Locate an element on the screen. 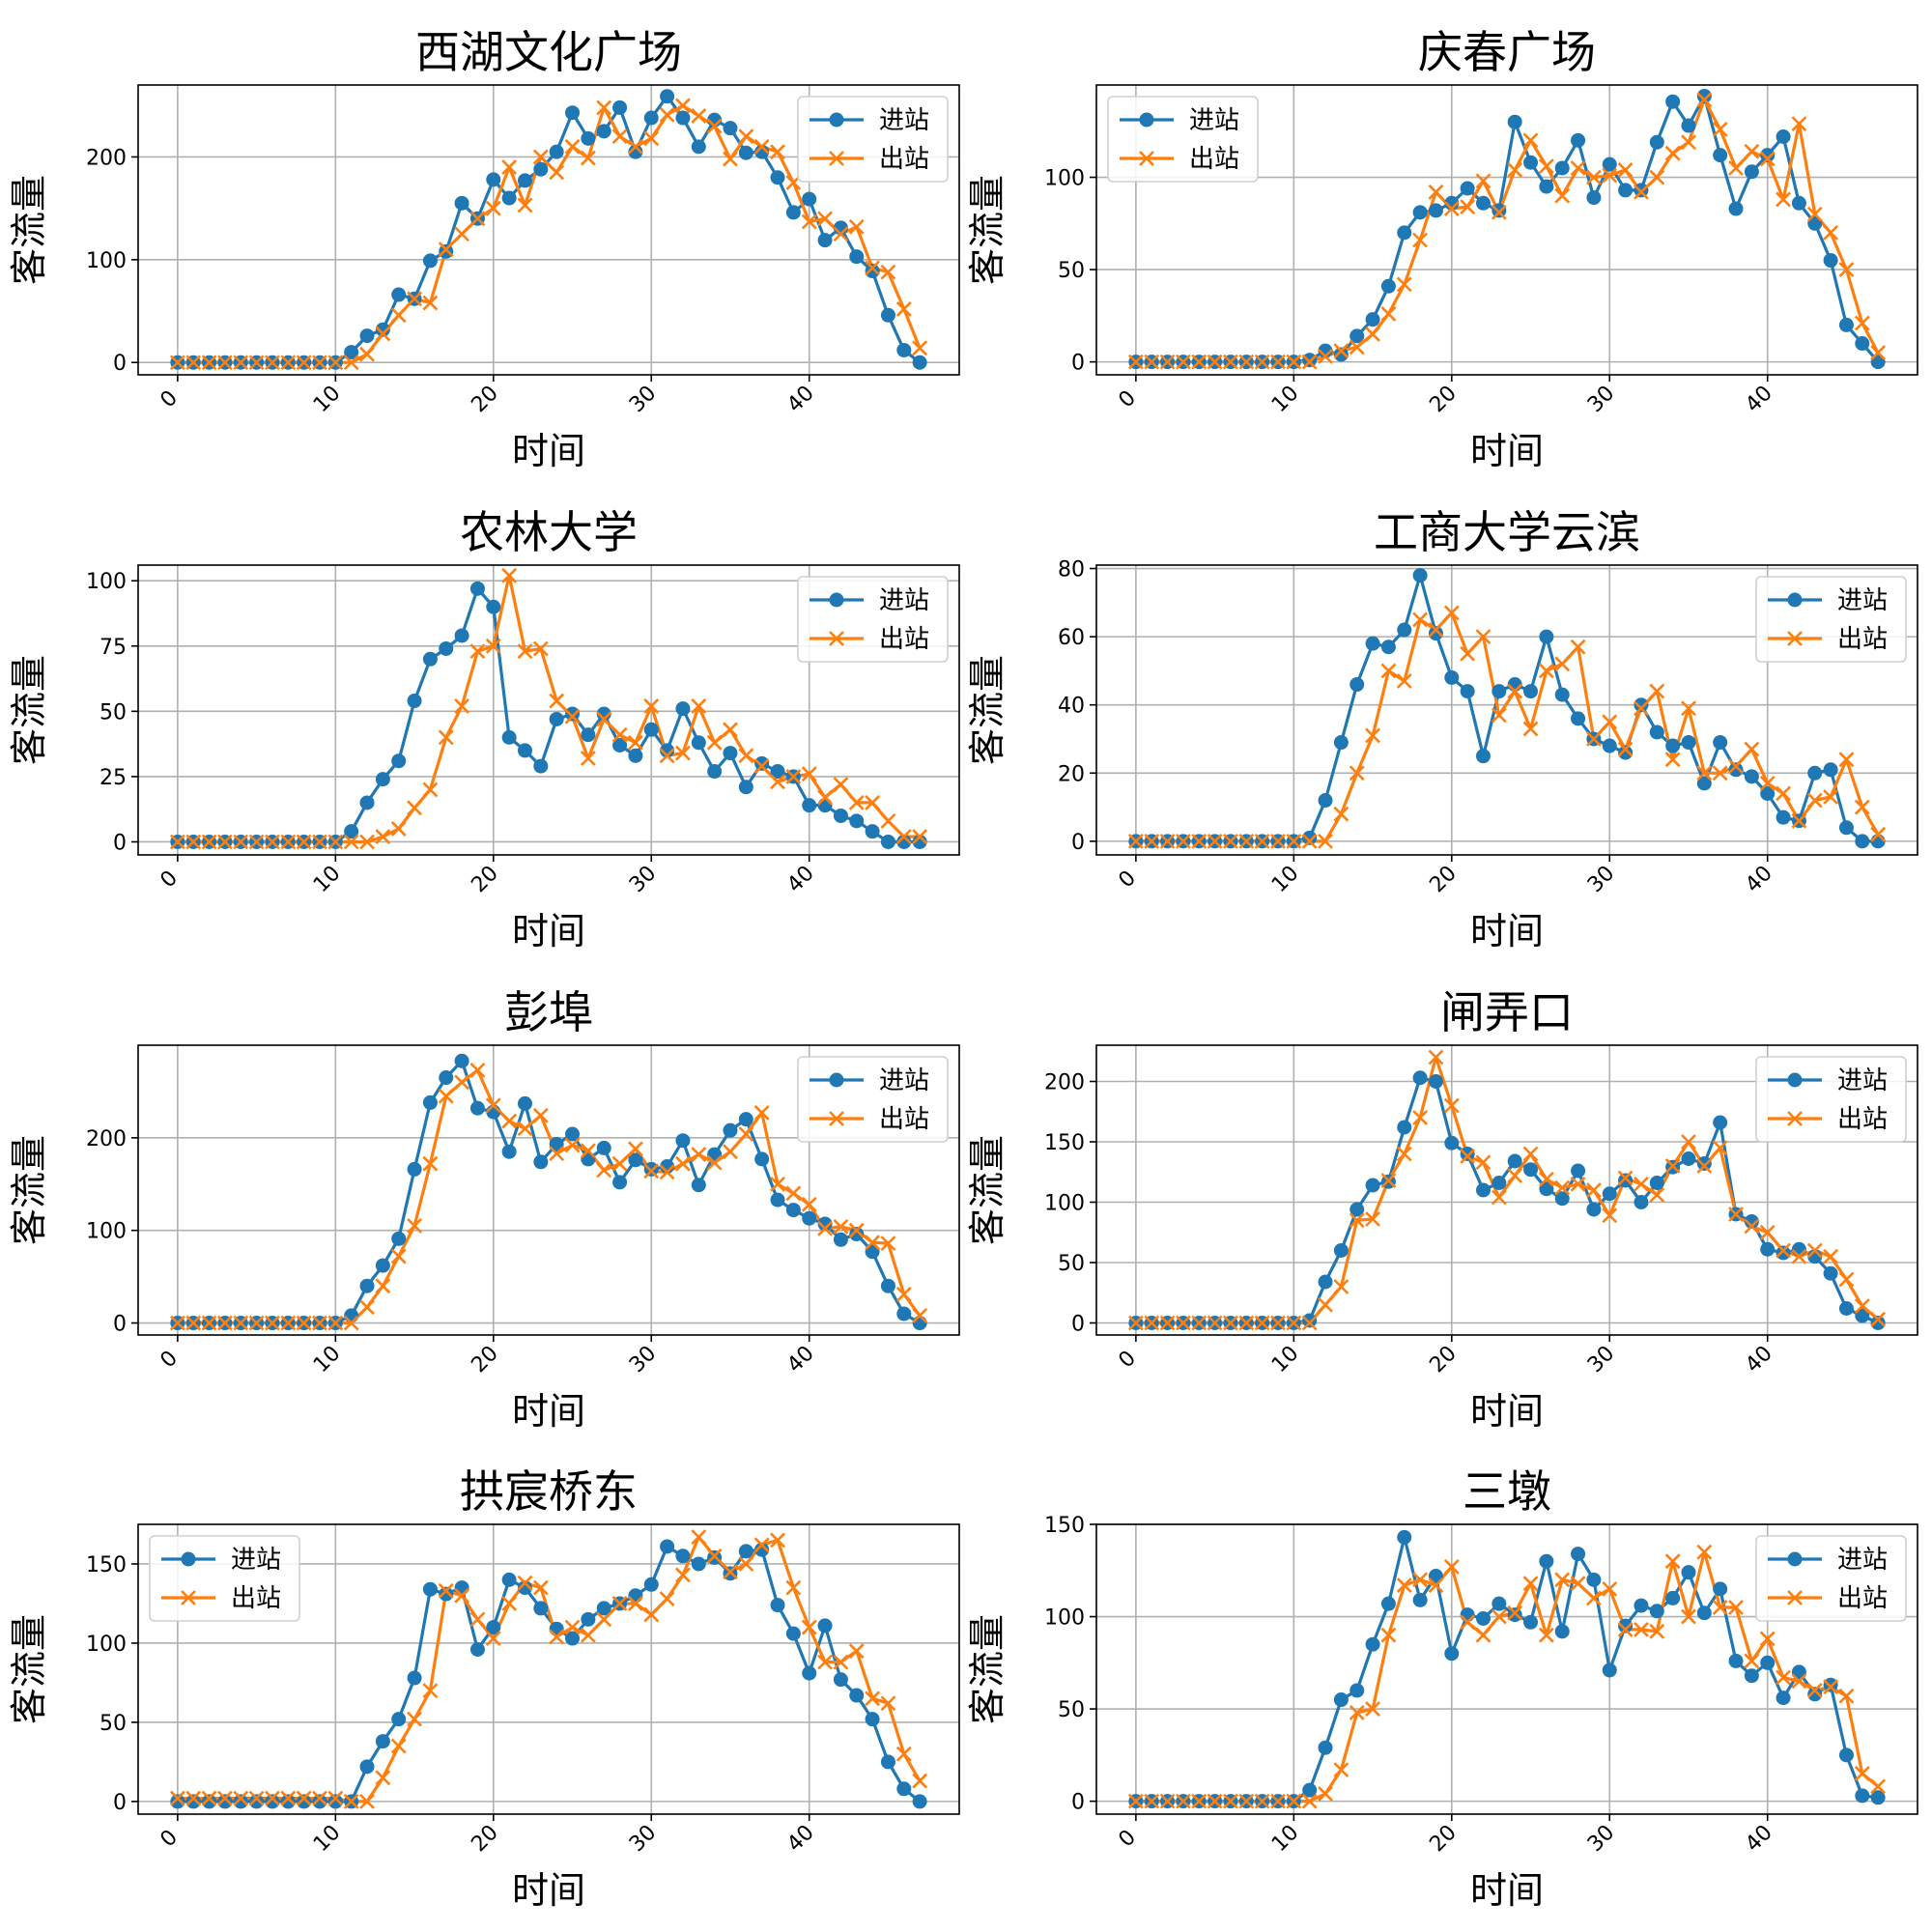 The image size is (1932, 1932). subplot-title: 三墩 is located at coordinates (1507, 1491).